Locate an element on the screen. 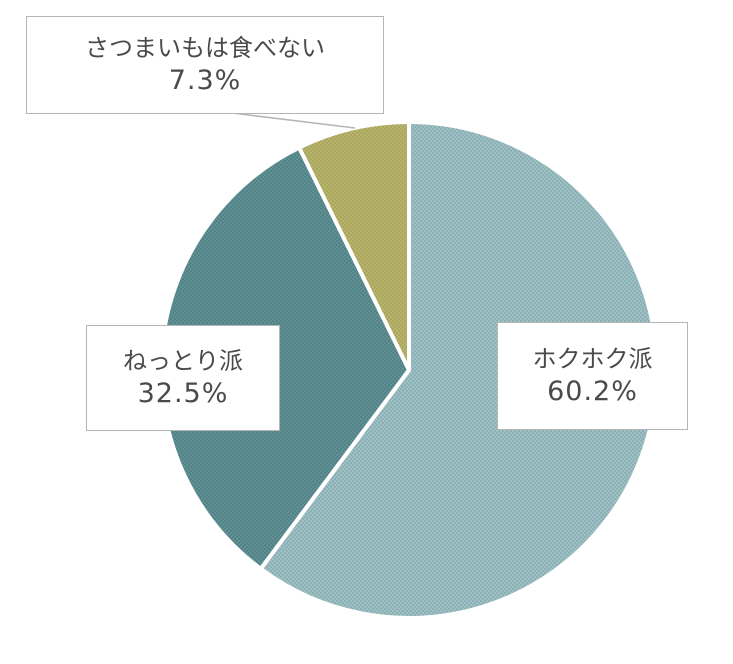 The width and height of the screenshot is (733, 664). slice-label-value: 60.2% is located at coordinates (592, 391).